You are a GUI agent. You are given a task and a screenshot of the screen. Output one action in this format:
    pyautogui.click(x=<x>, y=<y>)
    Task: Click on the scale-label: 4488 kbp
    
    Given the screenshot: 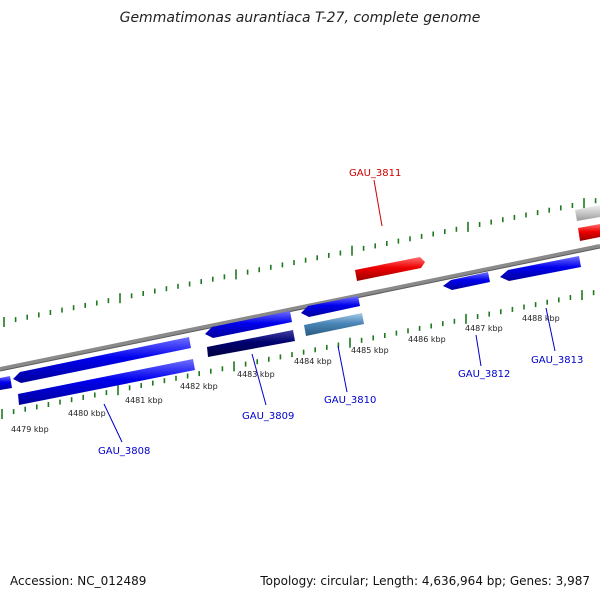 What is the action you would take?
    pyautogui.click(x=541, y=318)
    